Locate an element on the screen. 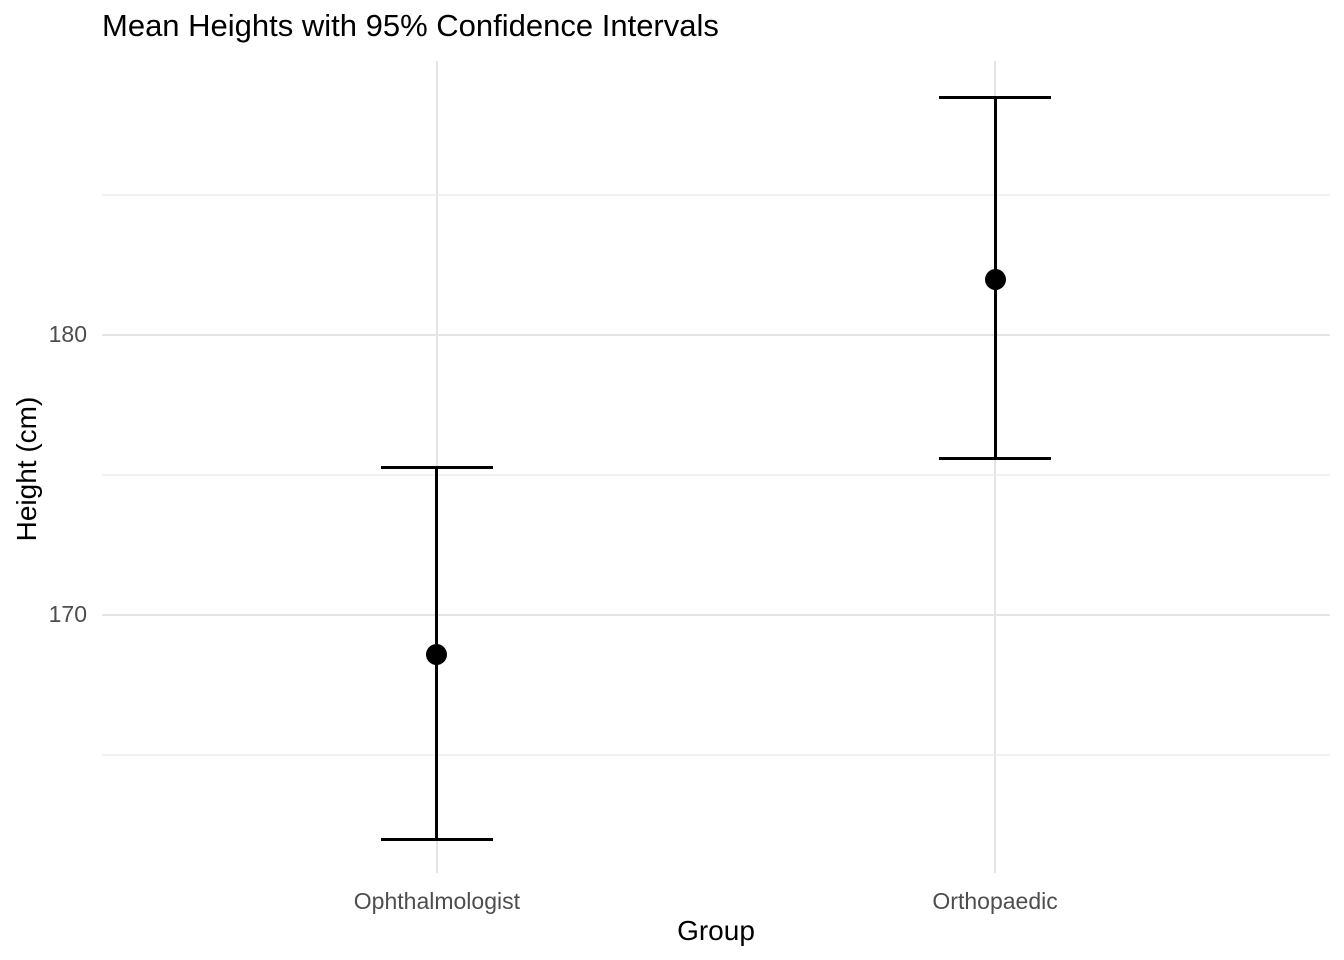  y-tick-label: 170 is located at coordinates (67, 614).